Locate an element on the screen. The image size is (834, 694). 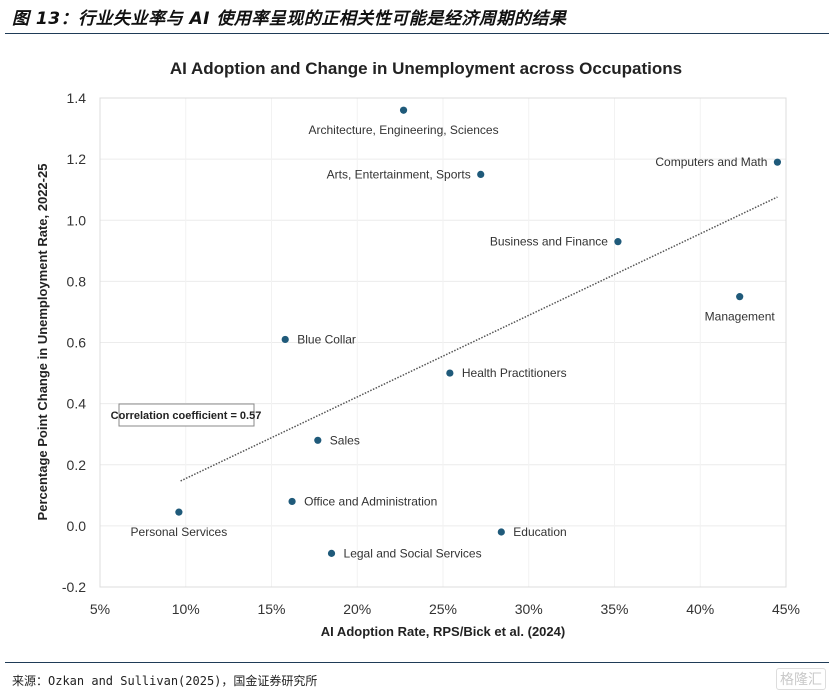
x-tick-label: 25% is located at coordinates (443, 609).